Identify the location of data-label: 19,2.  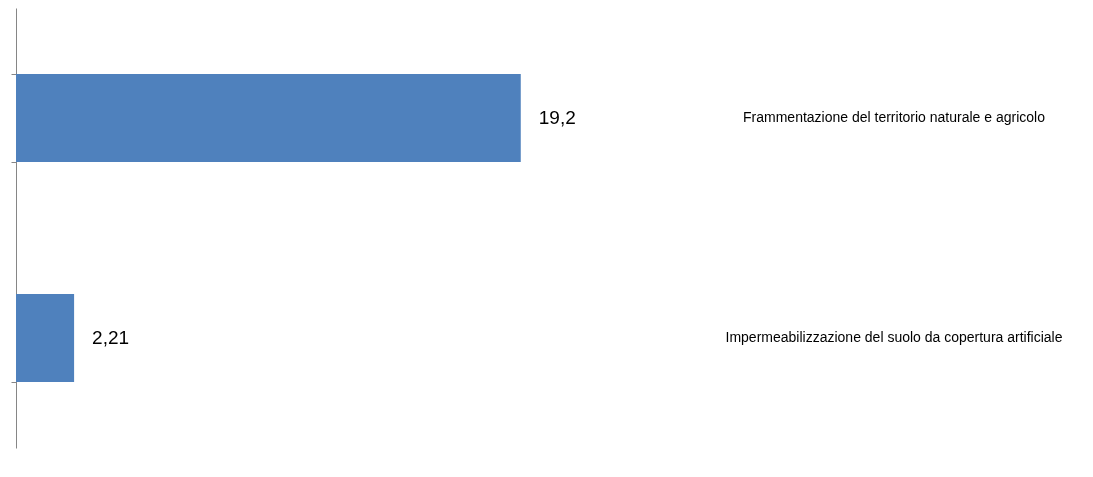
(557, 117).